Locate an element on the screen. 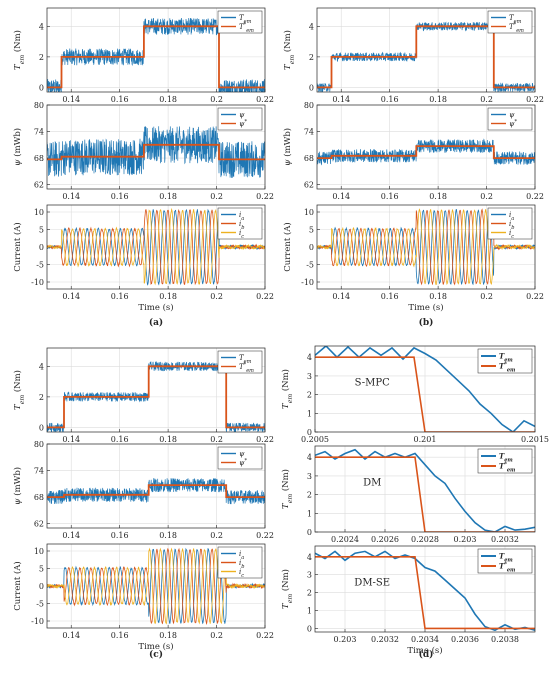 The image size is (550, 675). legend: ψψ* is located at coordinates (240, 458).